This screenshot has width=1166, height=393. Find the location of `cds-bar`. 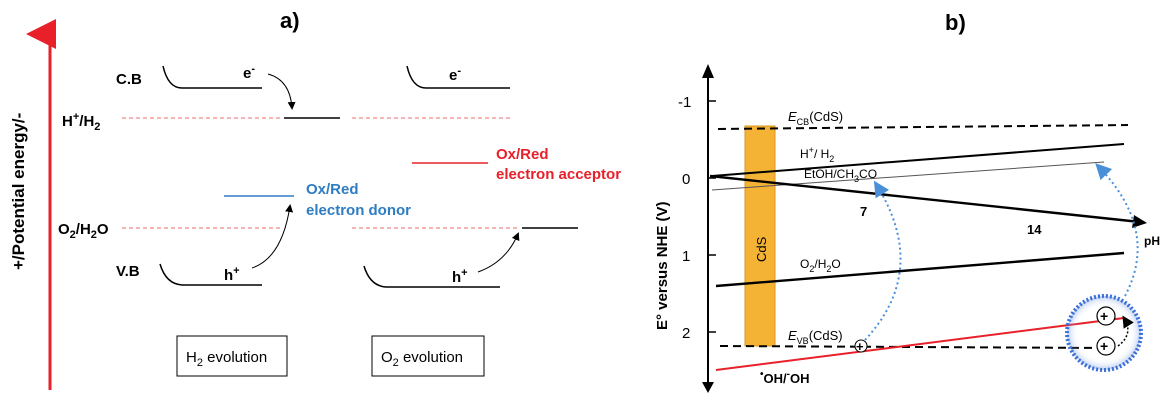

cds-bar is located at coordinates (760, 236).